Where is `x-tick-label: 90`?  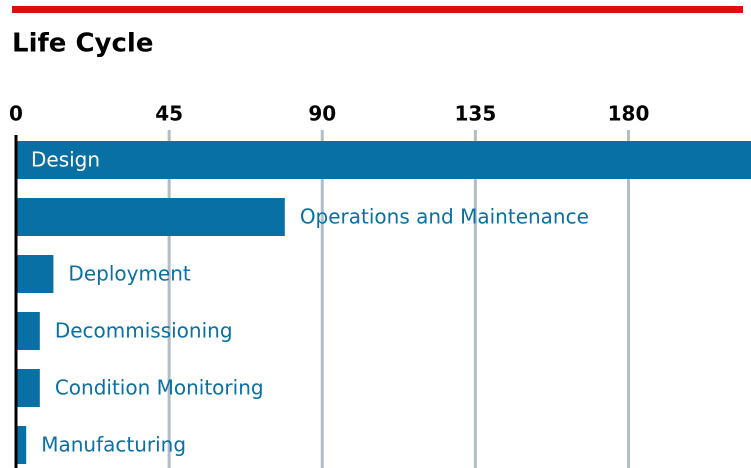 x-tick-label: 90 is located at coordinates (322, 114).